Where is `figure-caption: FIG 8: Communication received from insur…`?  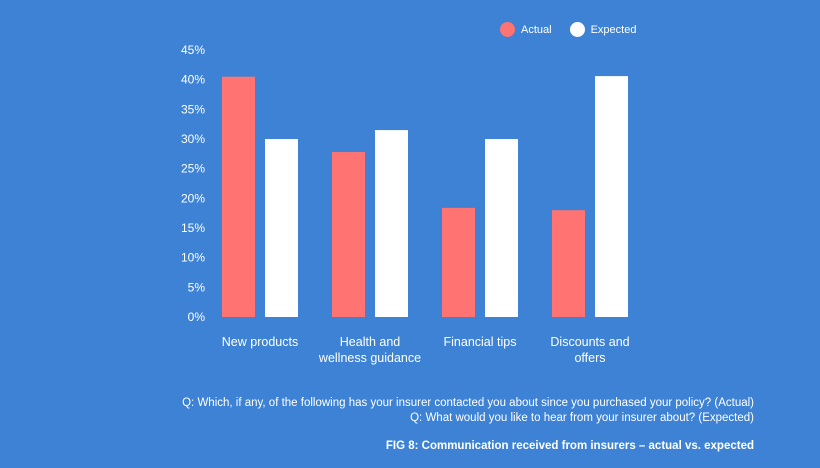 figure-caption: FIG 8: Communication received from insur… is located at coordinates (569, 446).